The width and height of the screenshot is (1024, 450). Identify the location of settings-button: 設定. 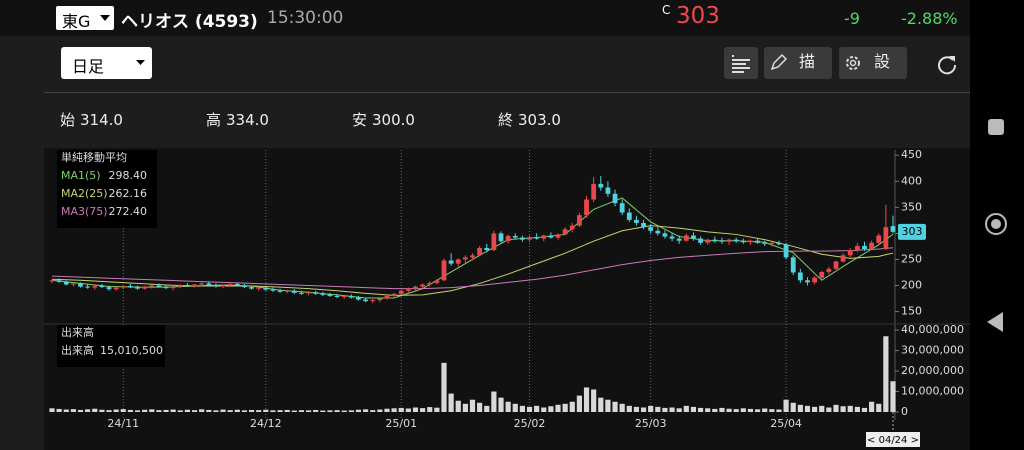
(873, 63).